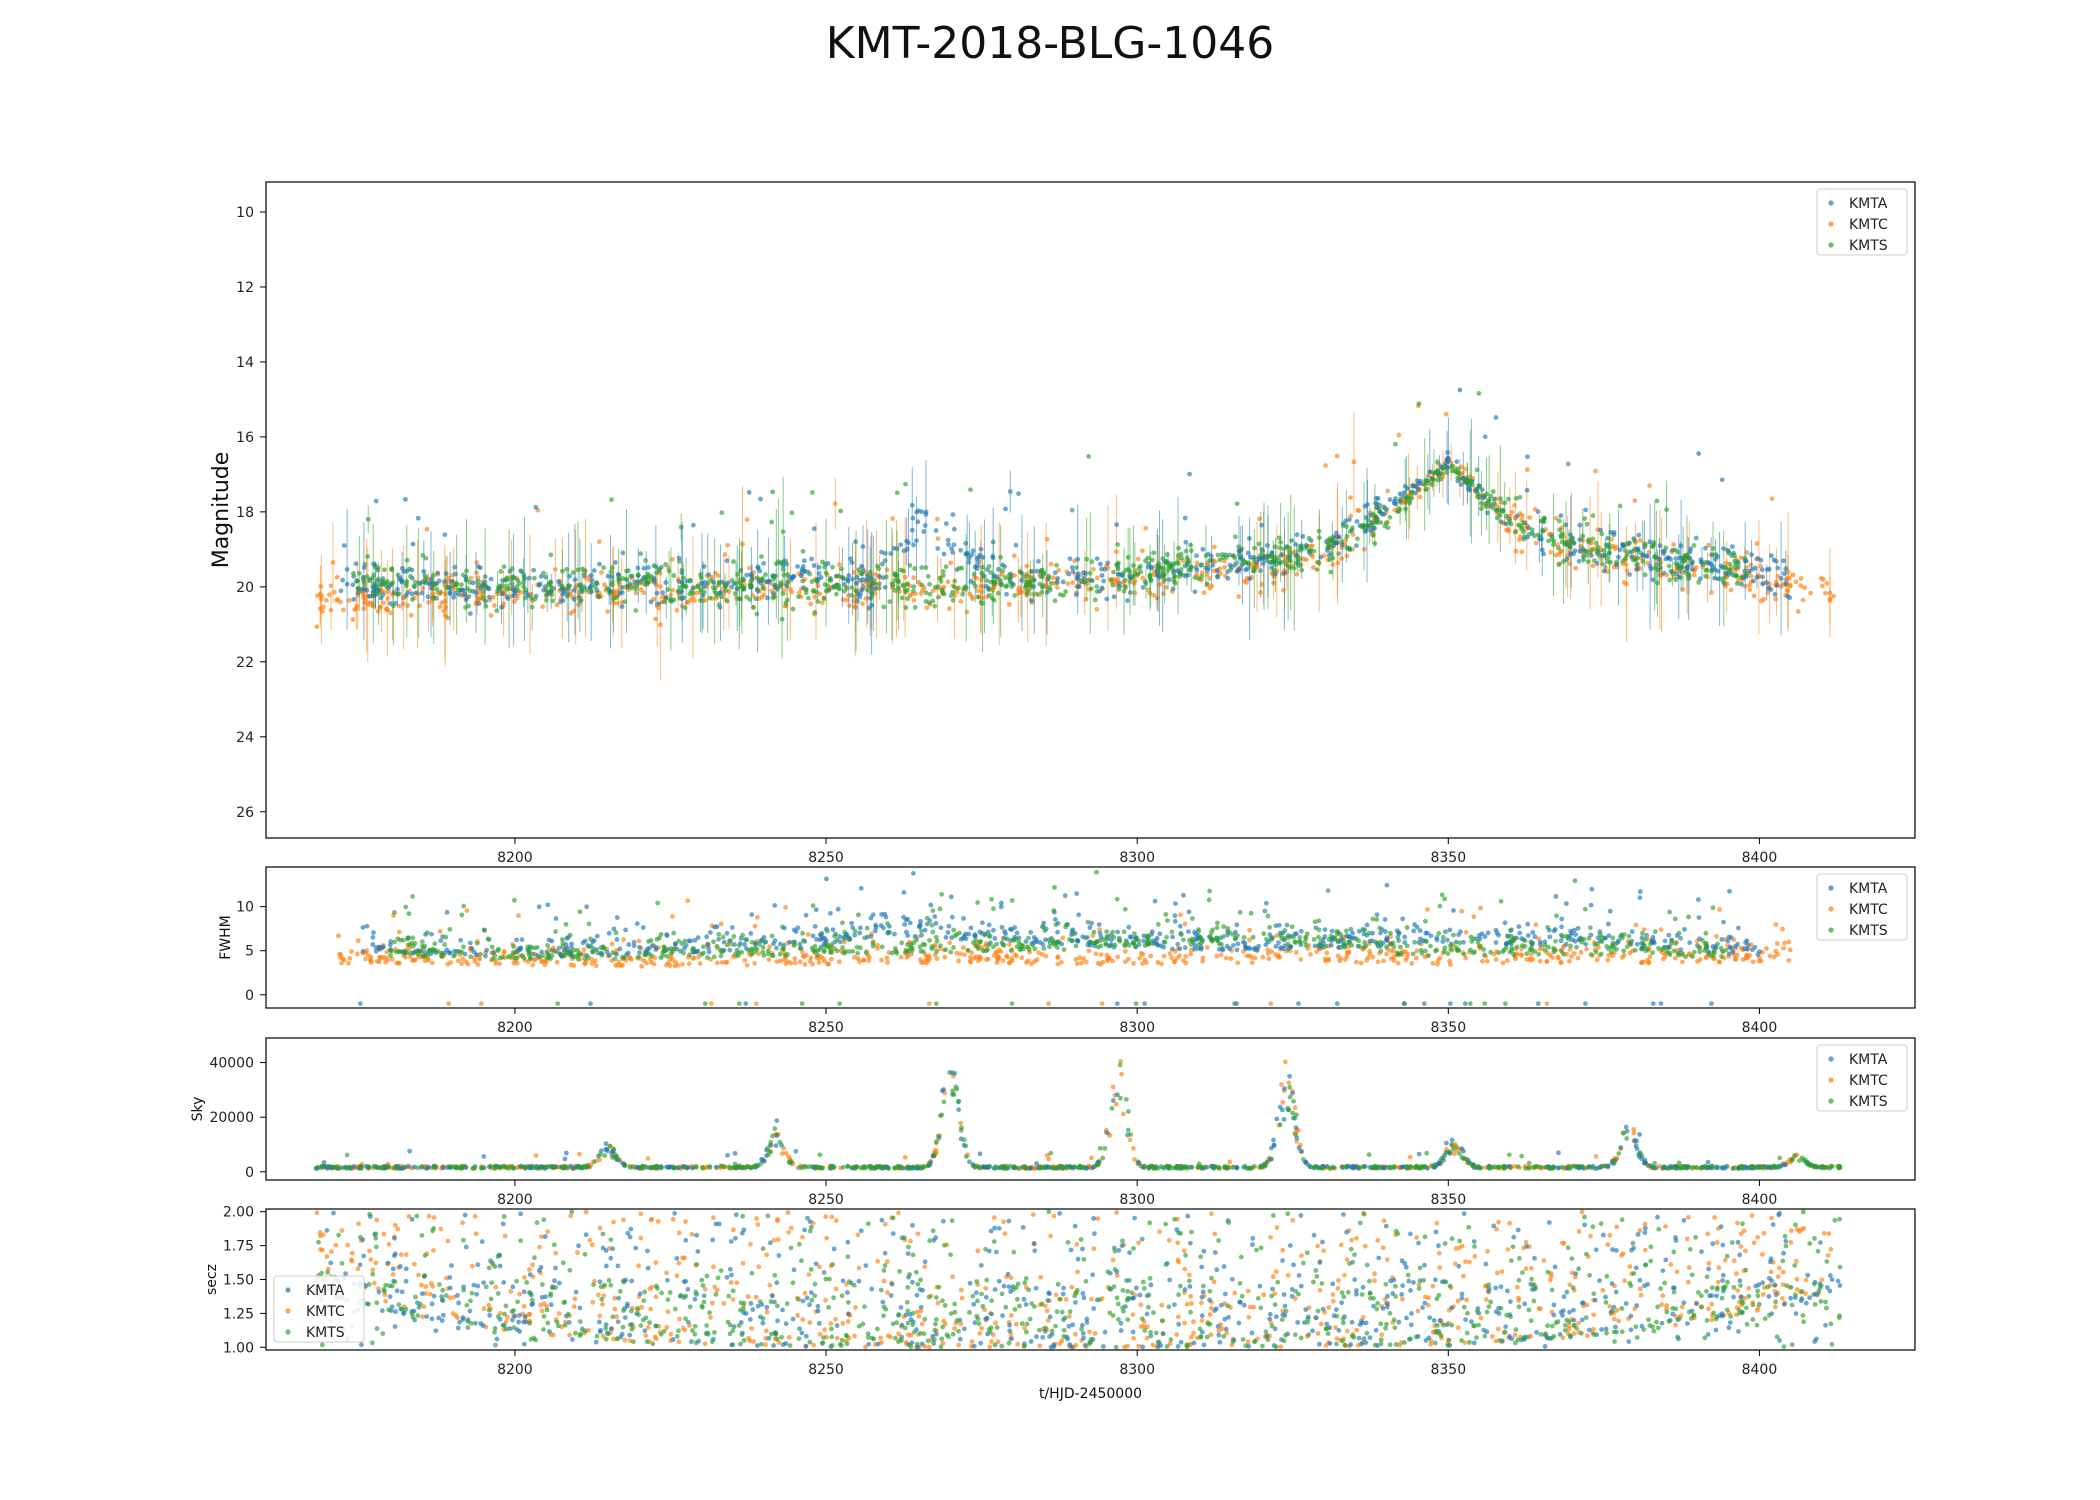 This screenshot has width=2100, height=1500. I want to click on data-points-magnitude, so click(1075, 534).